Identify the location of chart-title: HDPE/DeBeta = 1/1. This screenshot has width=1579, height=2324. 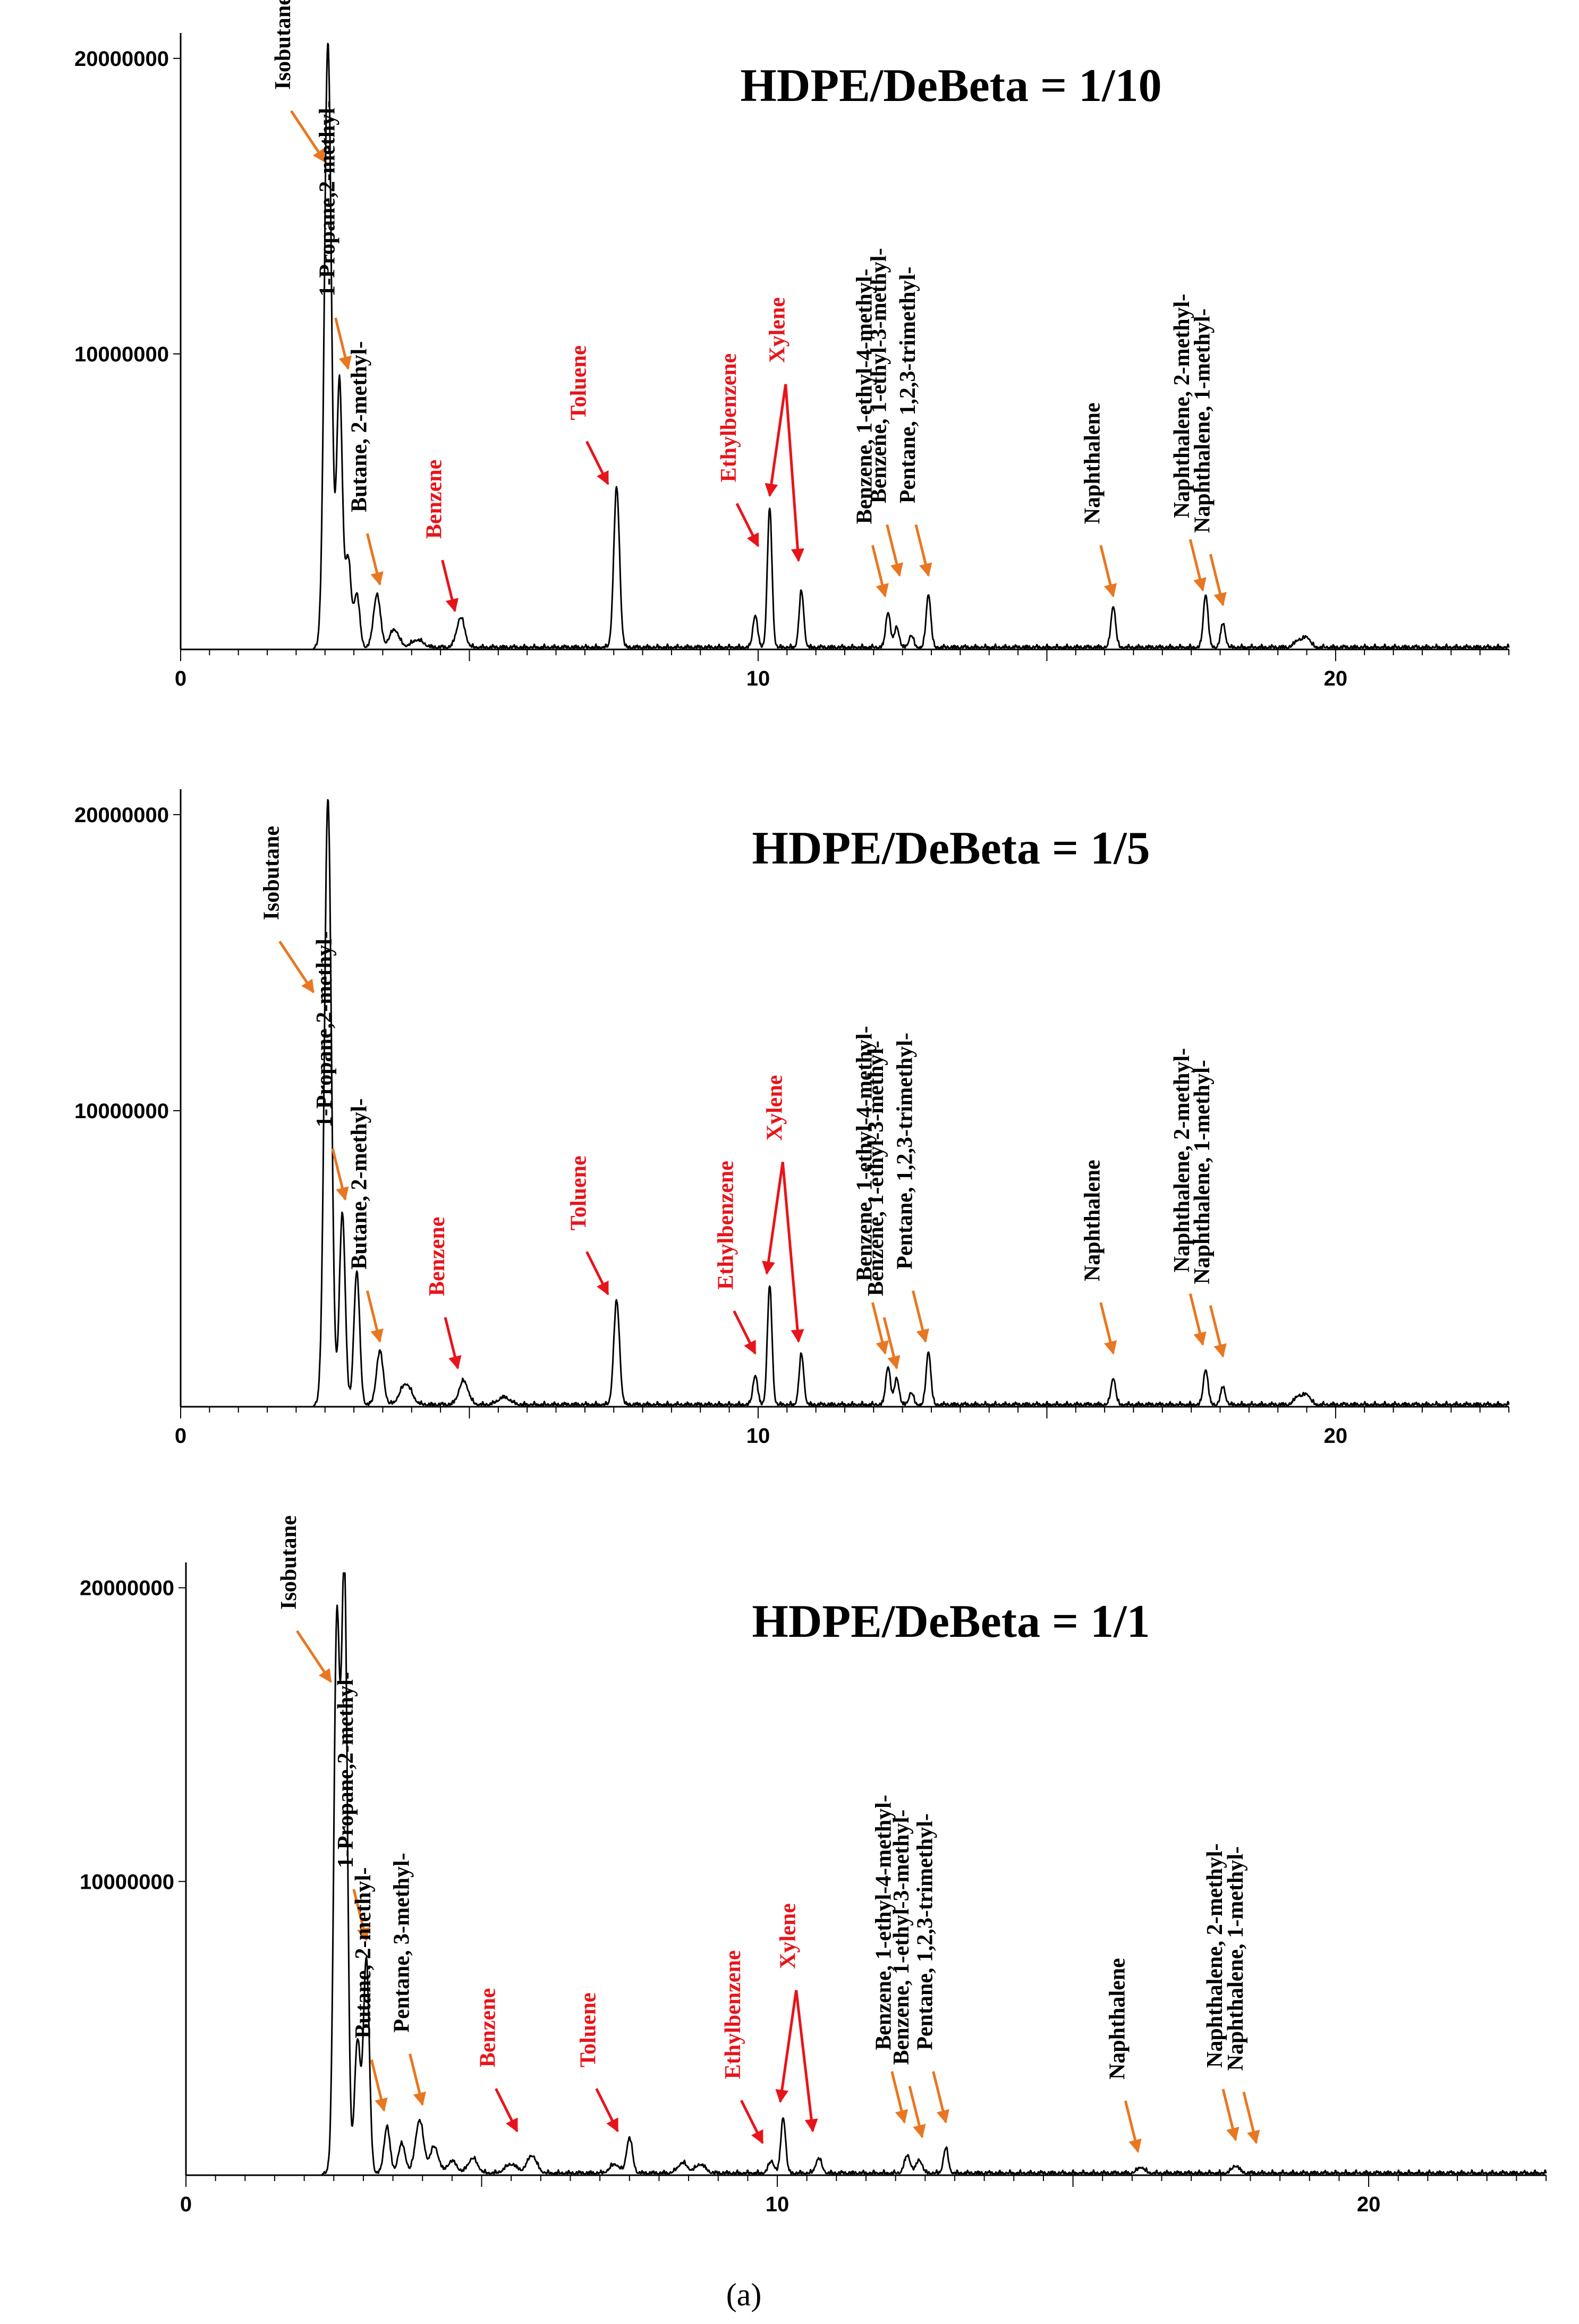
(951, 1621).